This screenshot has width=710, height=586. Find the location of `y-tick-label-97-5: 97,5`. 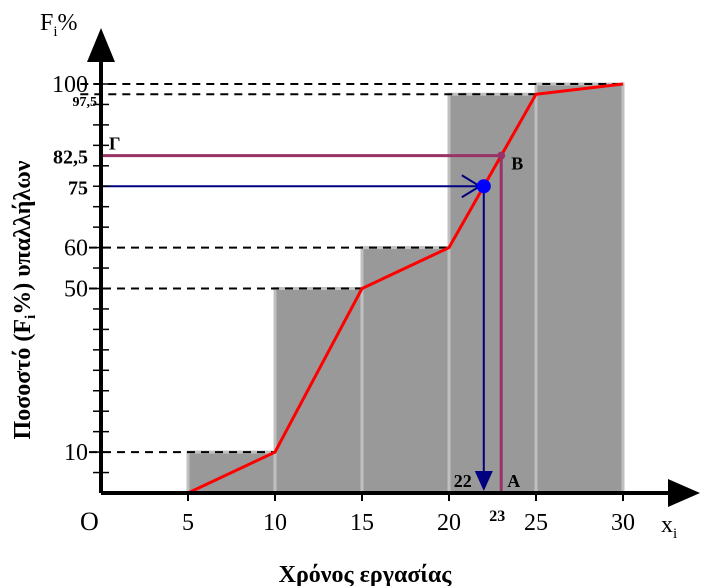

y-tick-label-97-5: 97,5 is located at coordinates (85, 102).